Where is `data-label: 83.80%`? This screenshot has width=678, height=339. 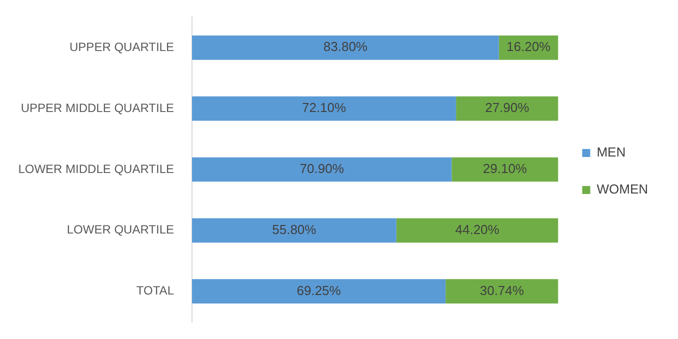
data-label: 83.80% is located at coordinates (345, 46).